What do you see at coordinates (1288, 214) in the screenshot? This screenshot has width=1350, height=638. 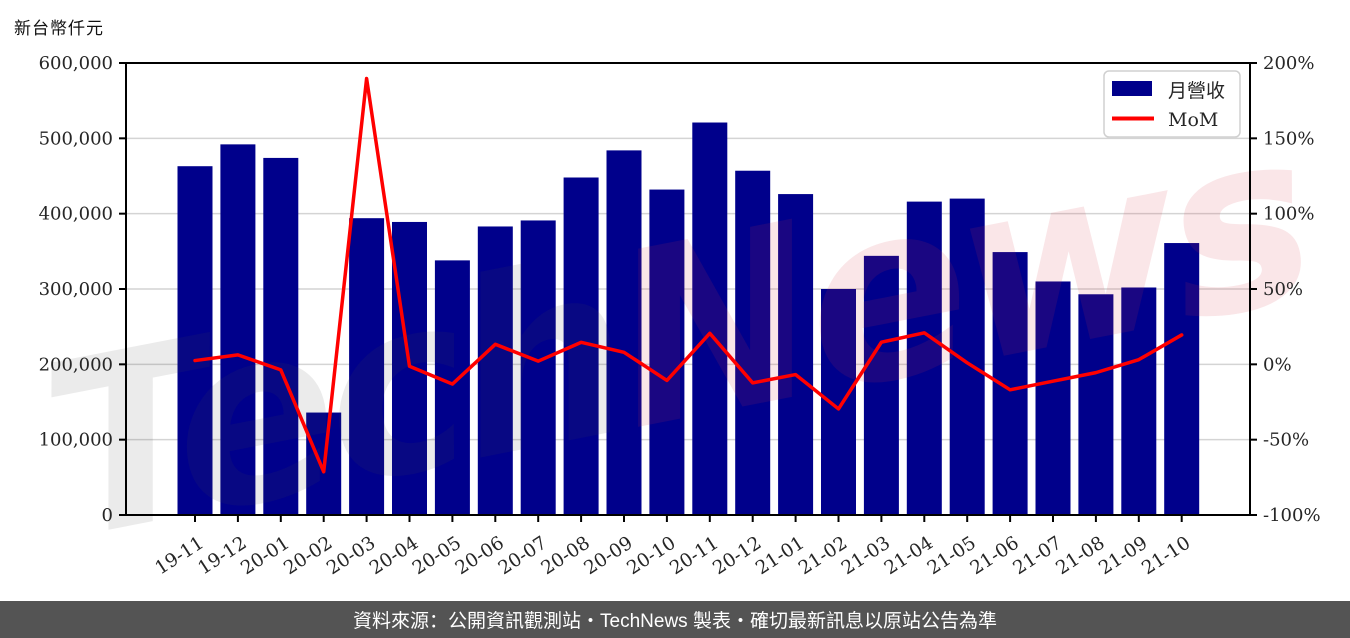 I see `y-tick-label-right: 100%` at bounding box center [1288, 214].